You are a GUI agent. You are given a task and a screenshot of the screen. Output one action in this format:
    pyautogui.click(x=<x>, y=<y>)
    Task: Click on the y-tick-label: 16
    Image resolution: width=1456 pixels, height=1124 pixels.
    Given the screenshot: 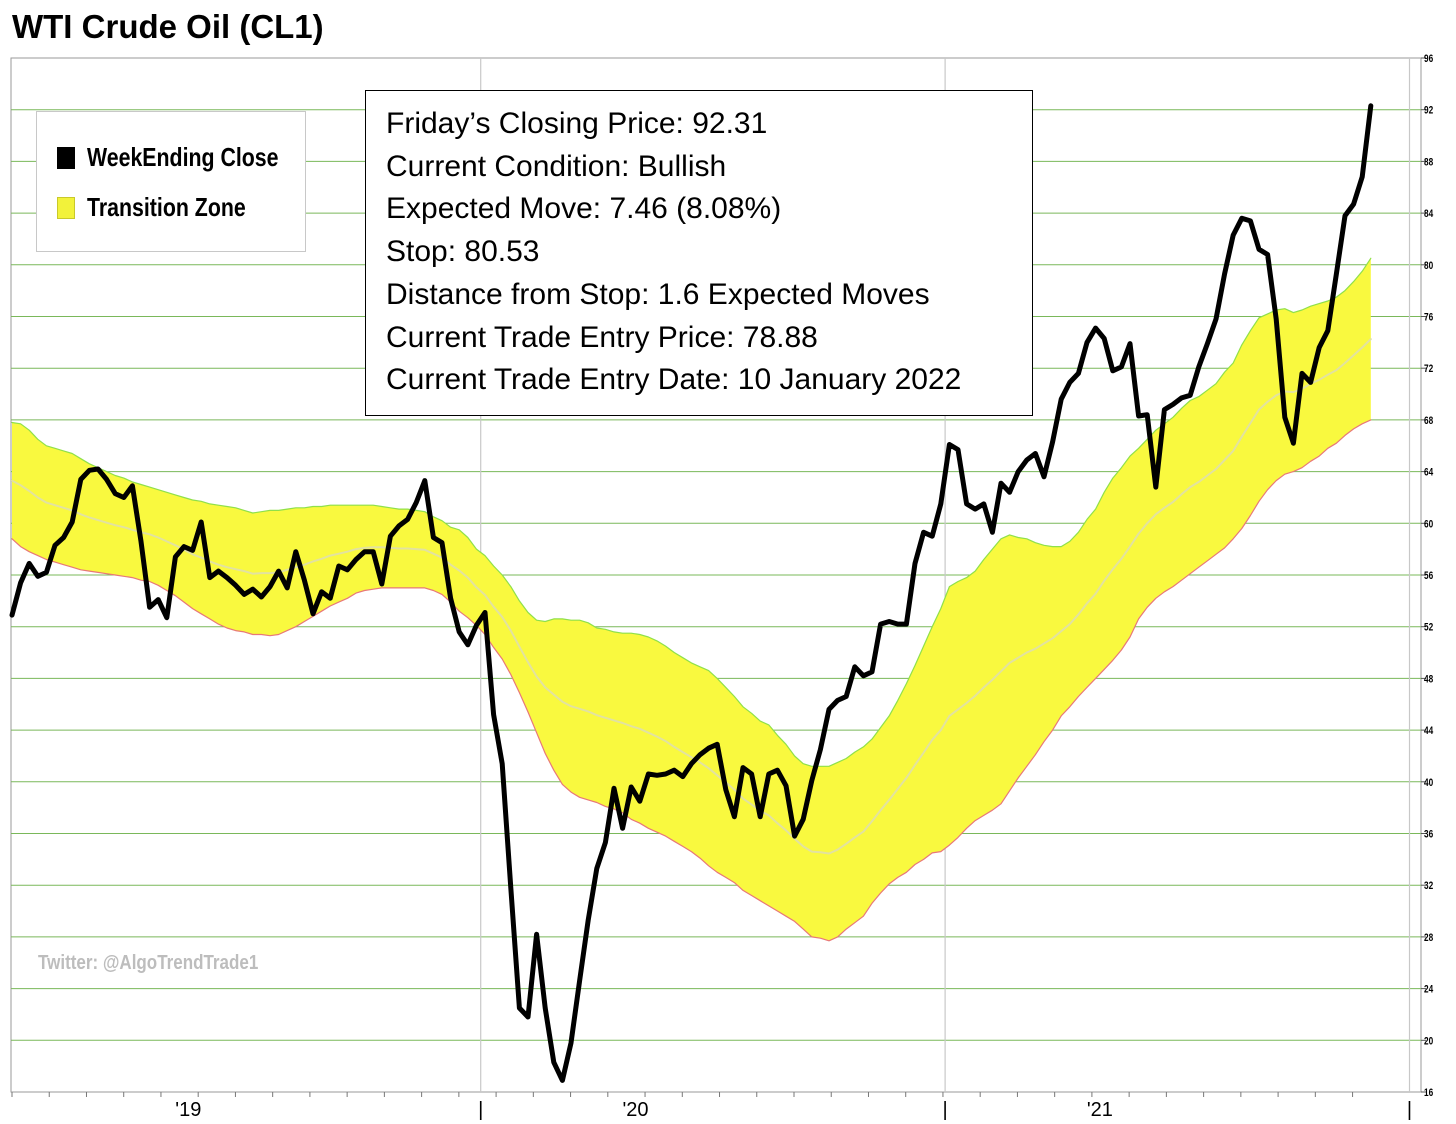 What is the action you would take?
    pyautogui.click(x=1429, y=1093)
    